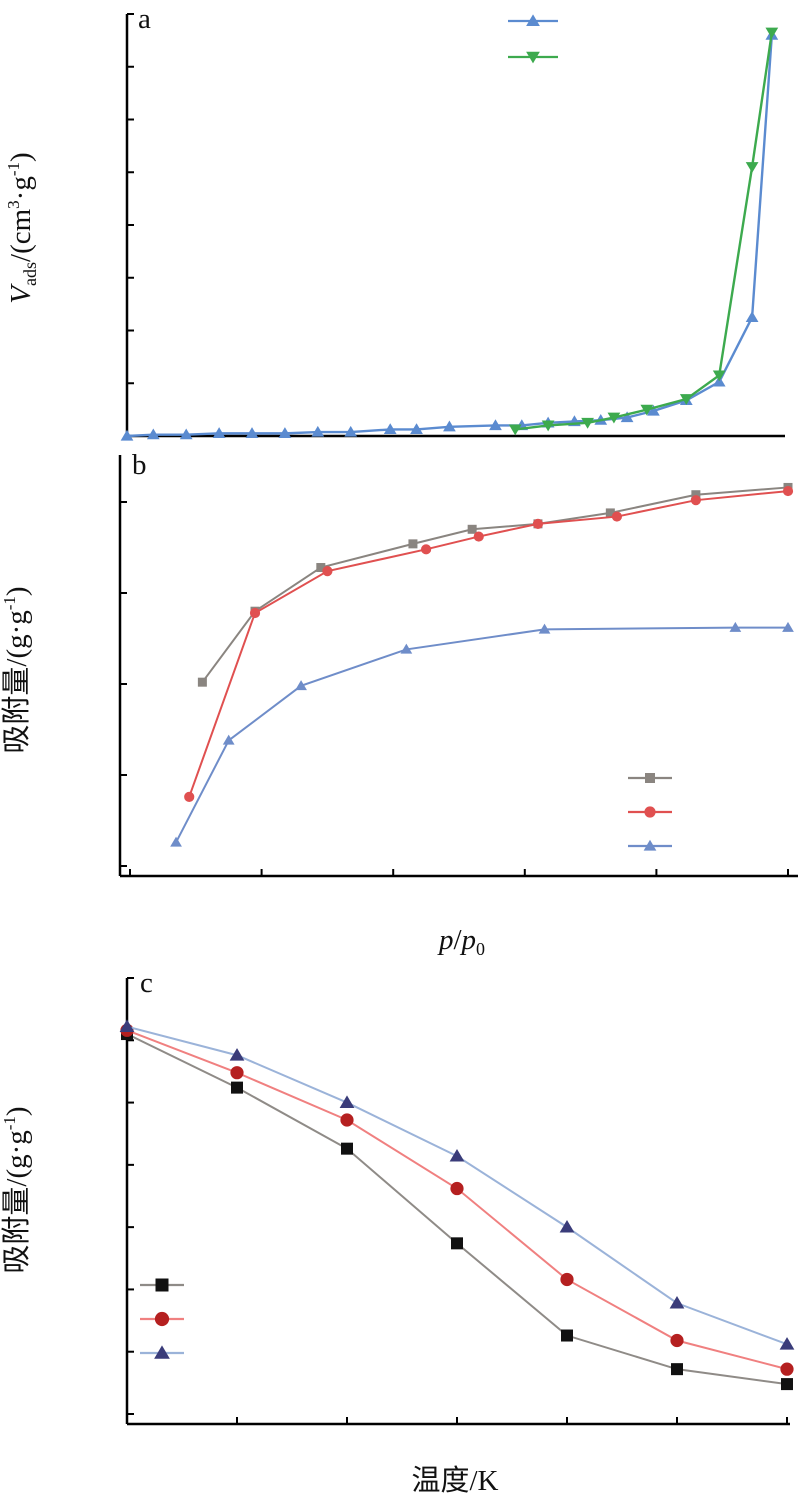  I want to click on panel-a-y-axis-title: Vads/(cm3·g-1), so click(22, 227).